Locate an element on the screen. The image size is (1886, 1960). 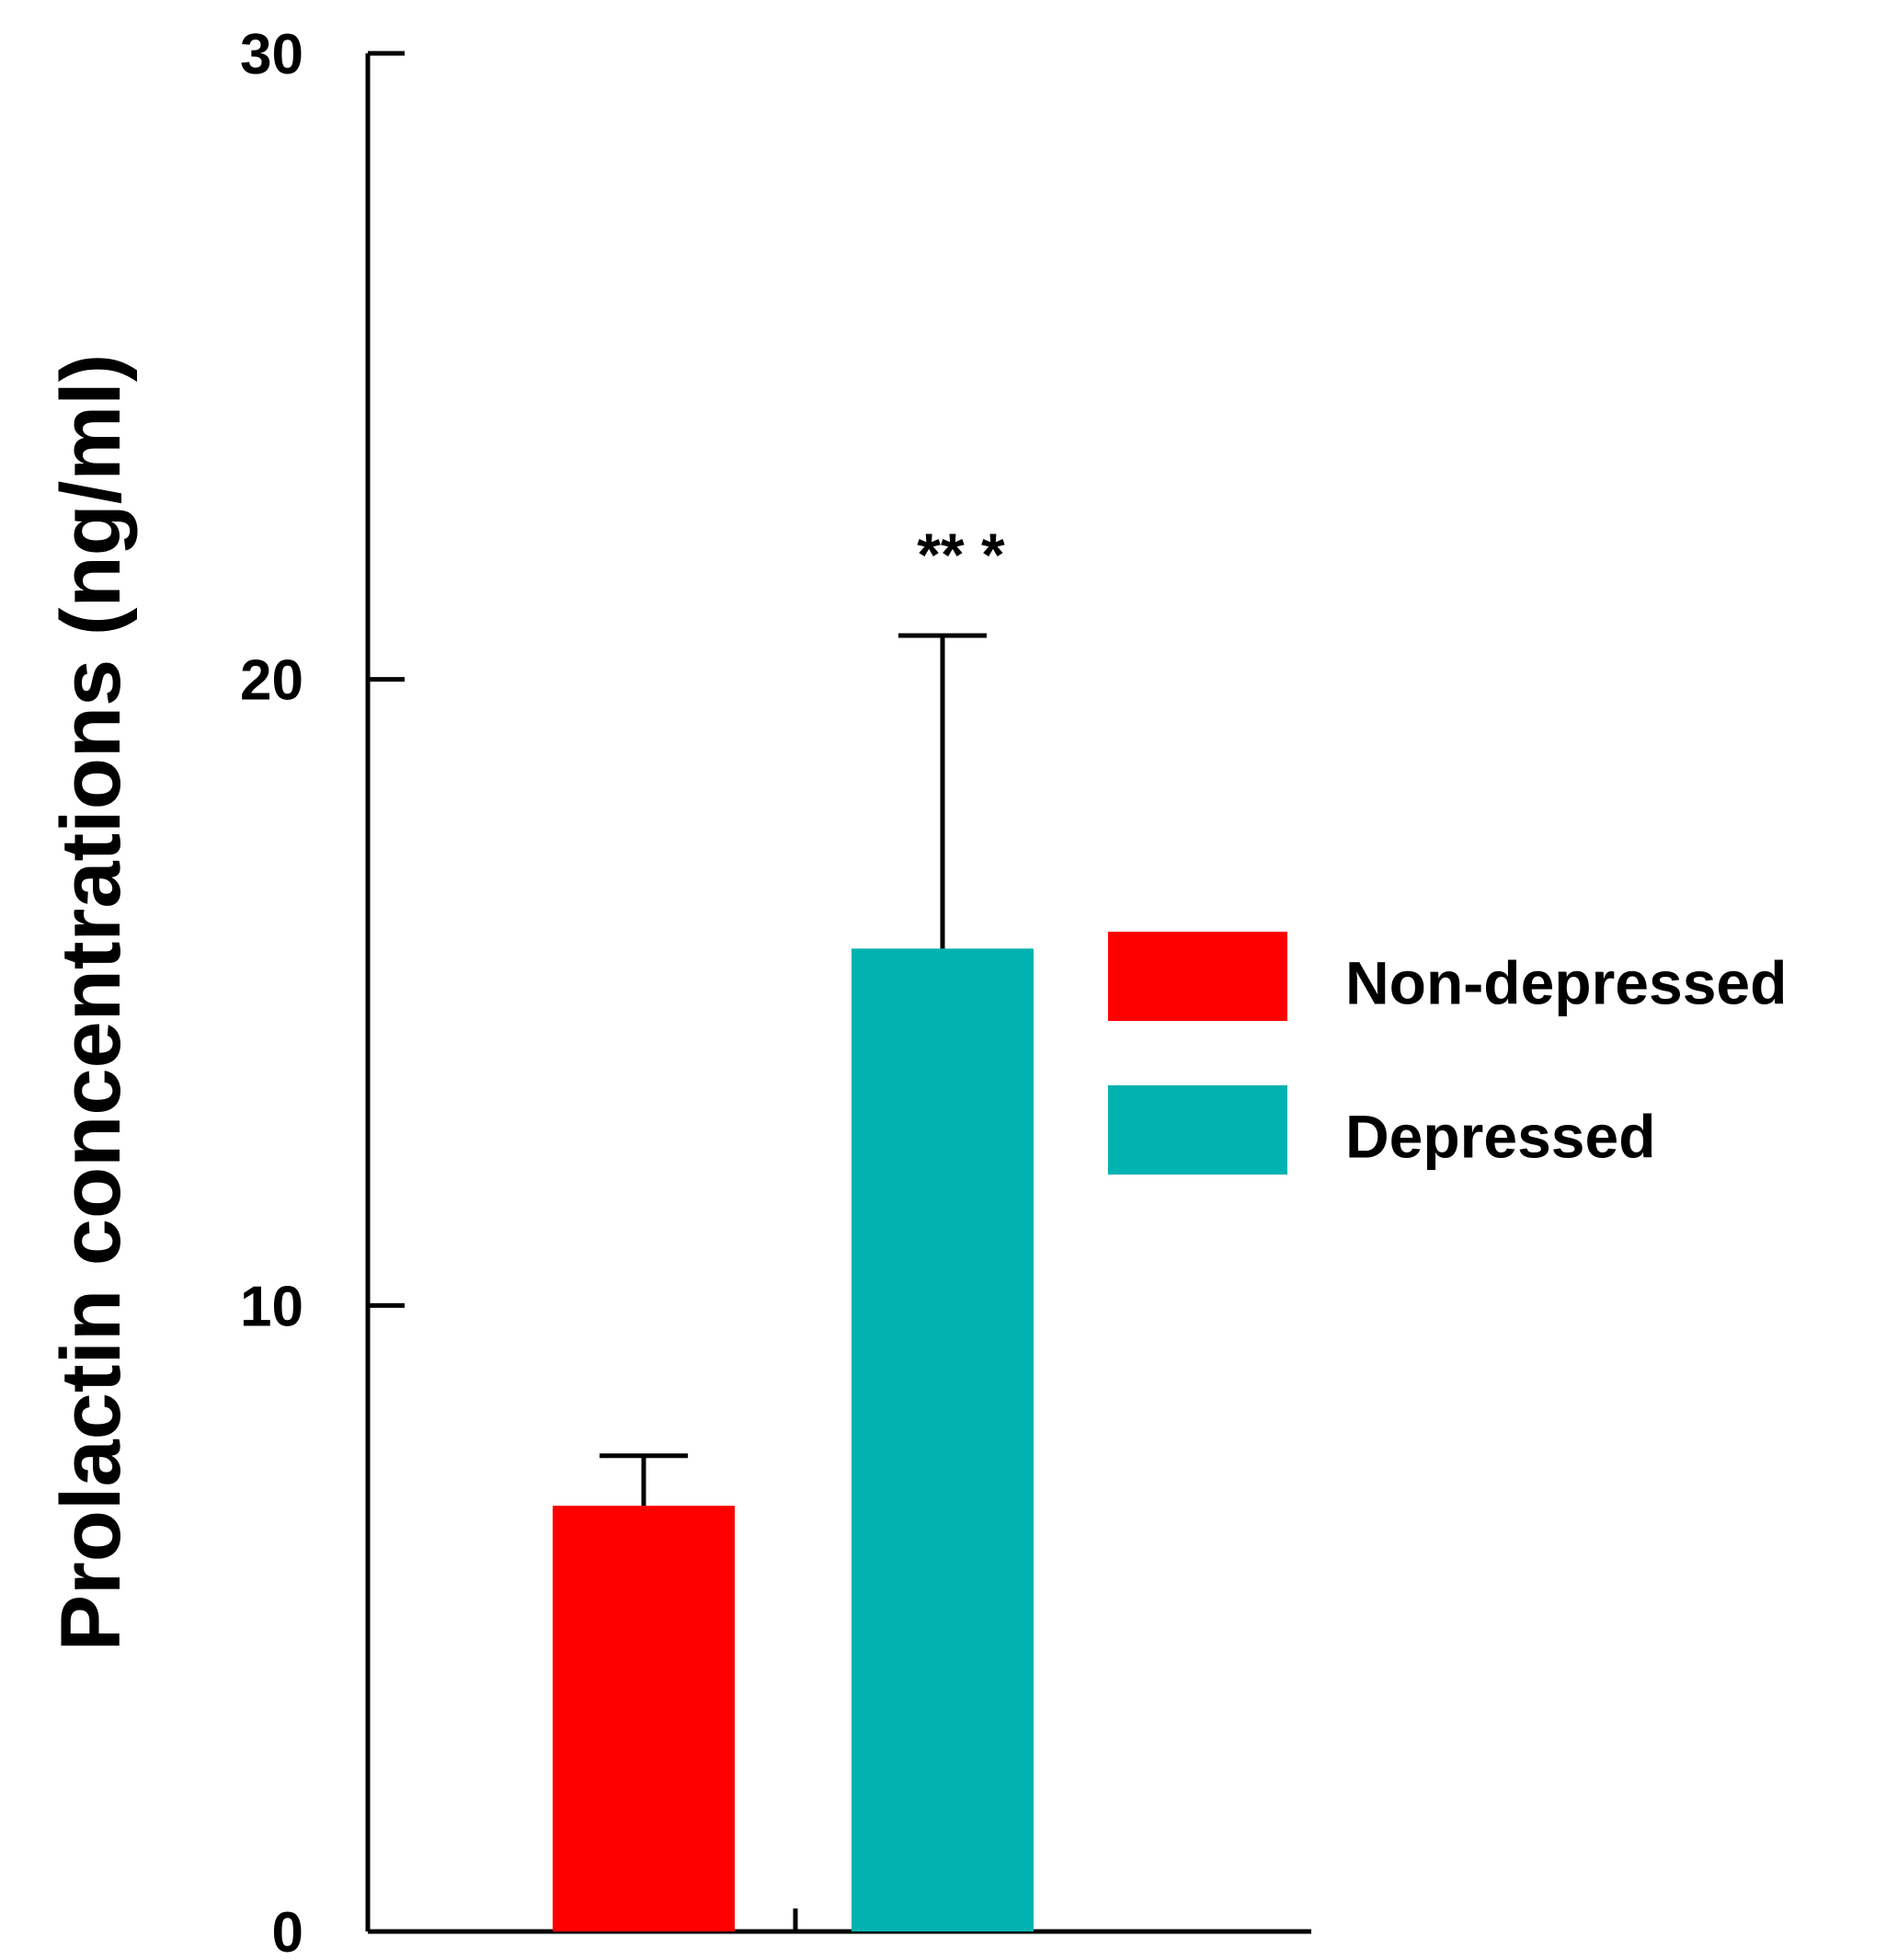
legend-label: Depressed is located at coordinates (1501, 1137).